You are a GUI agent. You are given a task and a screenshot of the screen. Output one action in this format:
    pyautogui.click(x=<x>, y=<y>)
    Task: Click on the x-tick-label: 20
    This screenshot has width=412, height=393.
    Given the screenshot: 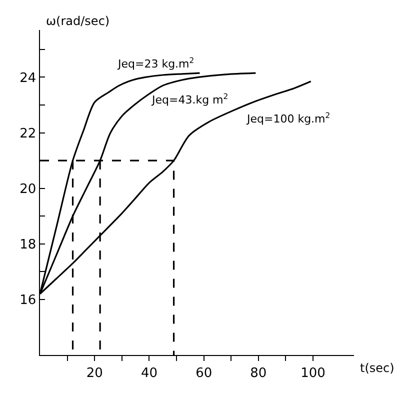 What is the action you would take?
    pyautogui.click(x=94, y=373)
    